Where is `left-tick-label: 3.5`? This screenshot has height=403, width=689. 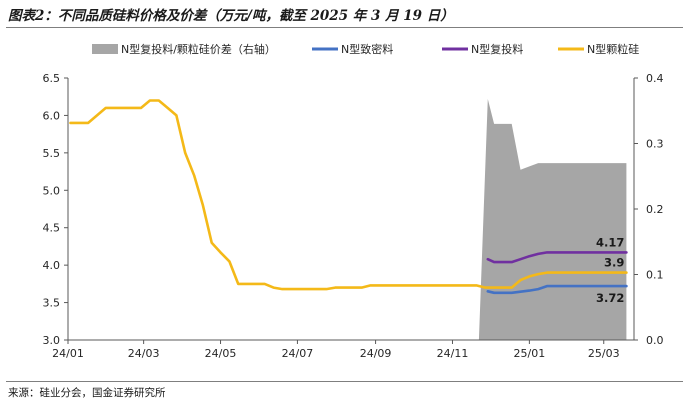 left-tick-label: 3.5 is located at coordinates (52, 303).